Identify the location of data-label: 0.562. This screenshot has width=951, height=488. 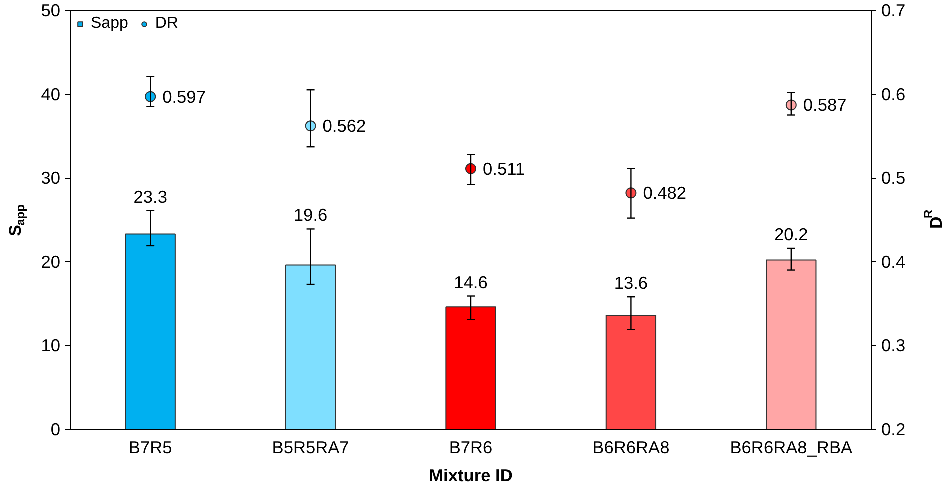
(344, 126).